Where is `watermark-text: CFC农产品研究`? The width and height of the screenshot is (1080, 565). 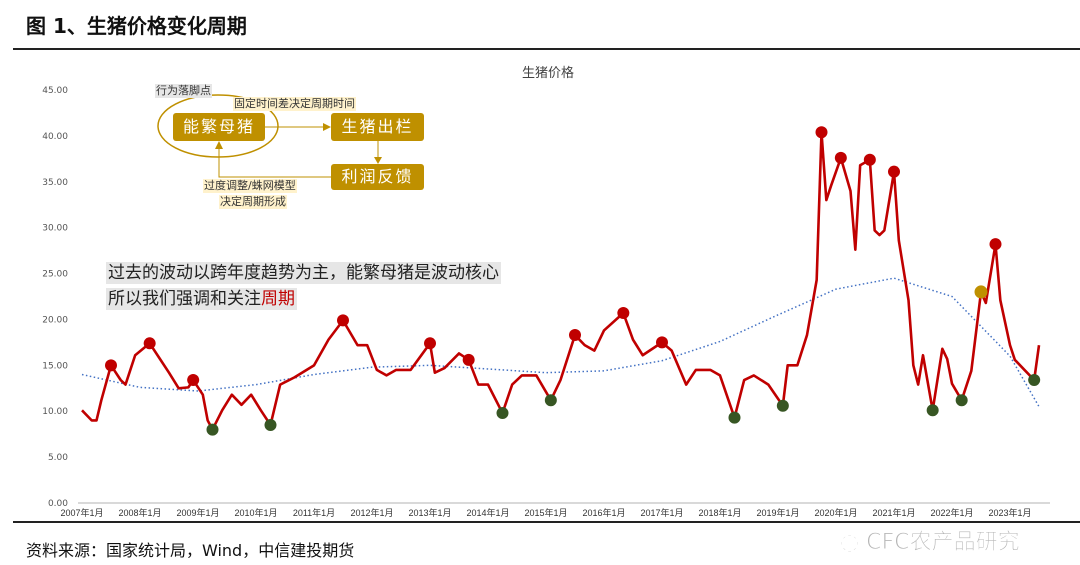
watermark-text: CFC农产品研究 is located at coordinates (943, 543).